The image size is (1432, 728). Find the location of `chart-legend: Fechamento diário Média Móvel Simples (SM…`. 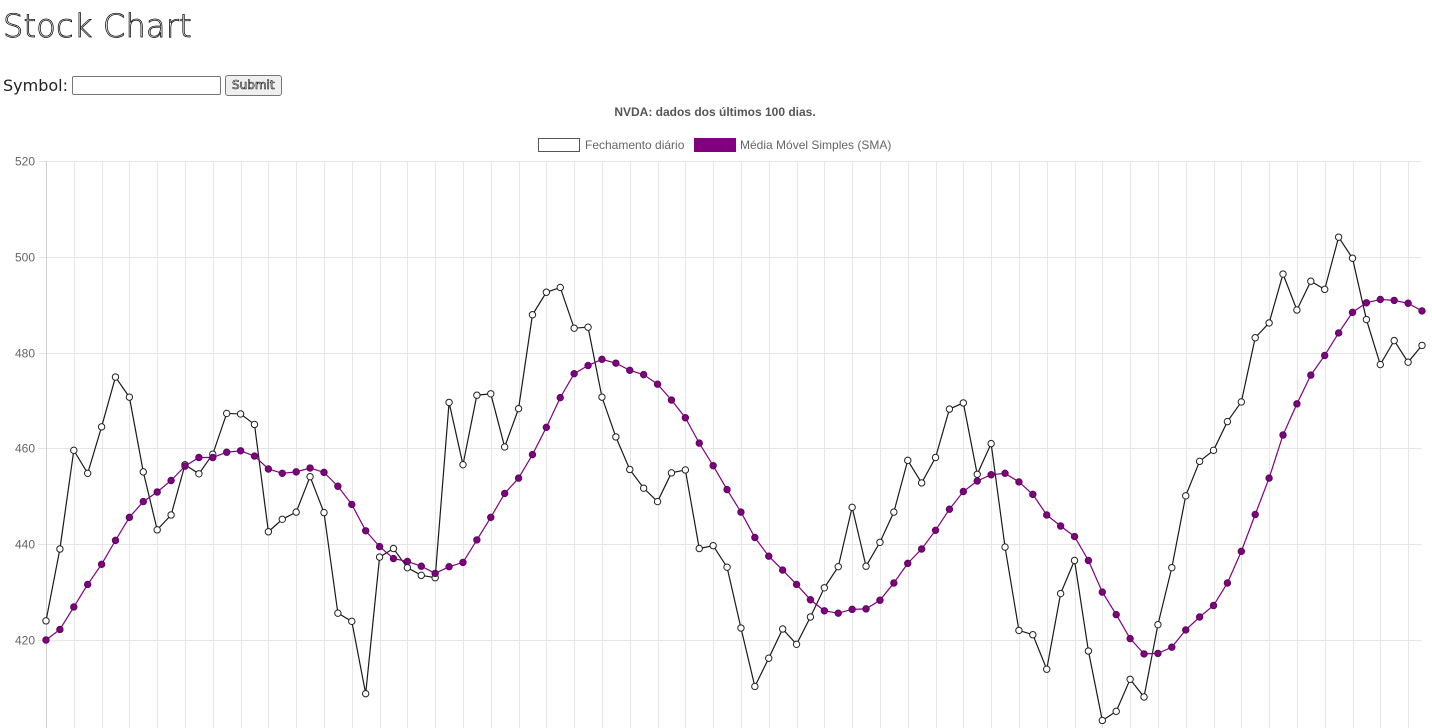

chart-legend: Fechamento diário Média Móvel Simples (SM… is located at coordinates (714, 145).